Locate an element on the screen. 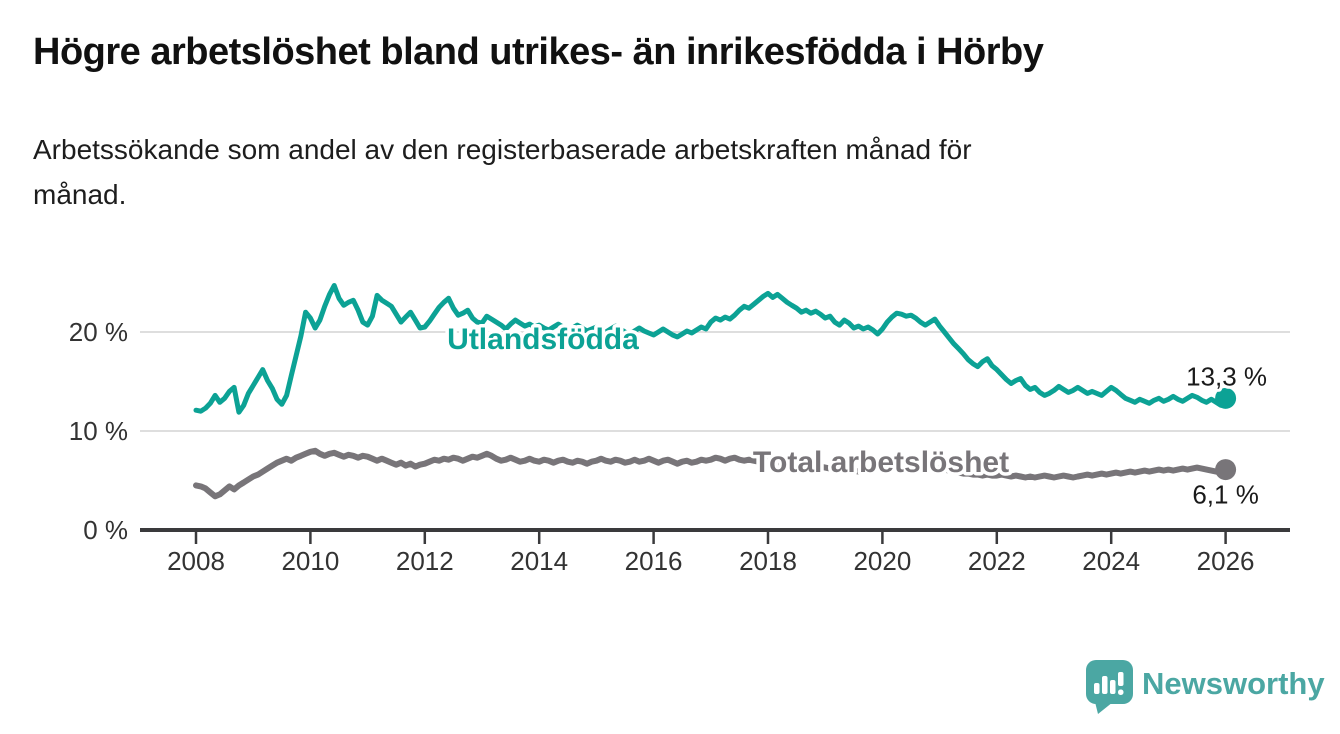  x-tick-label: 2020 is located at coordinates (882, 561).